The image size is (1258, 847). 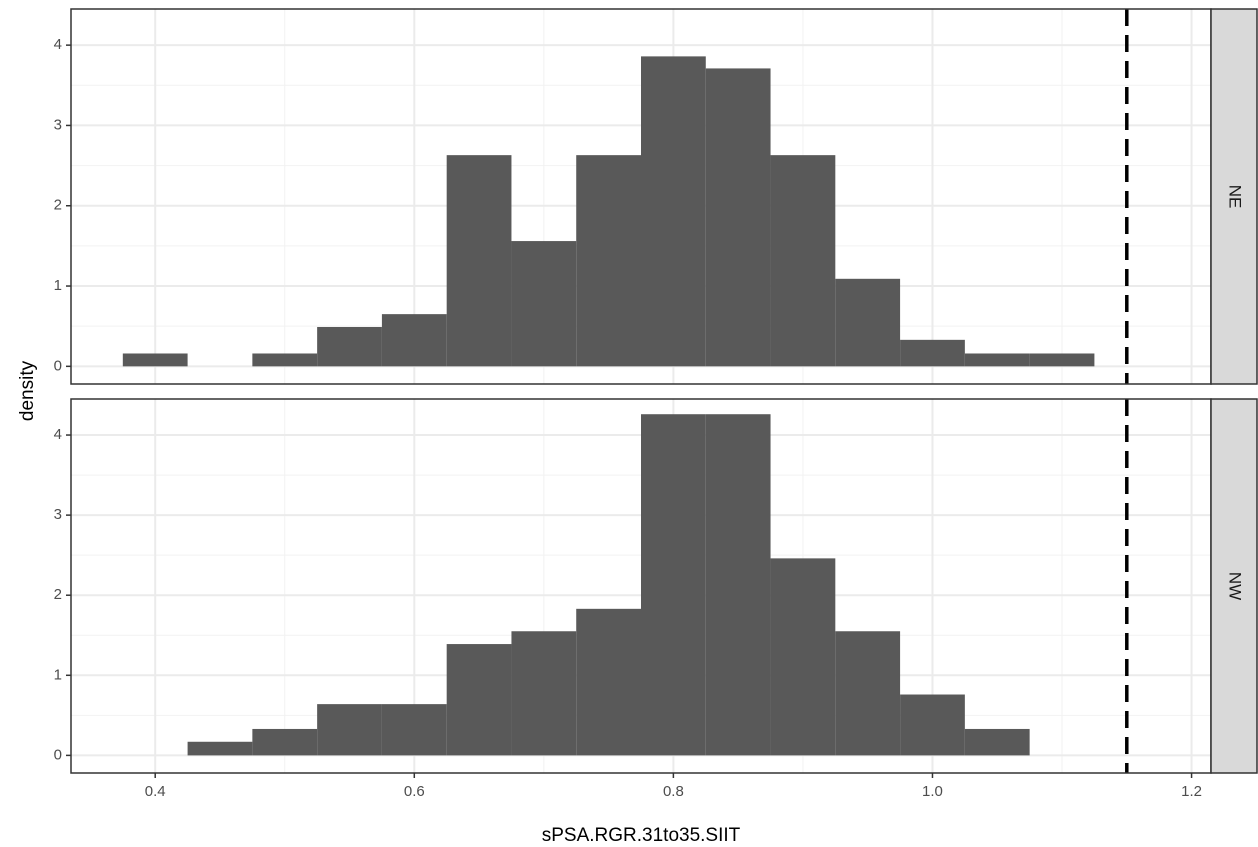 I want to click on x-tick-label: 0.4, so click(x=155, y=791).